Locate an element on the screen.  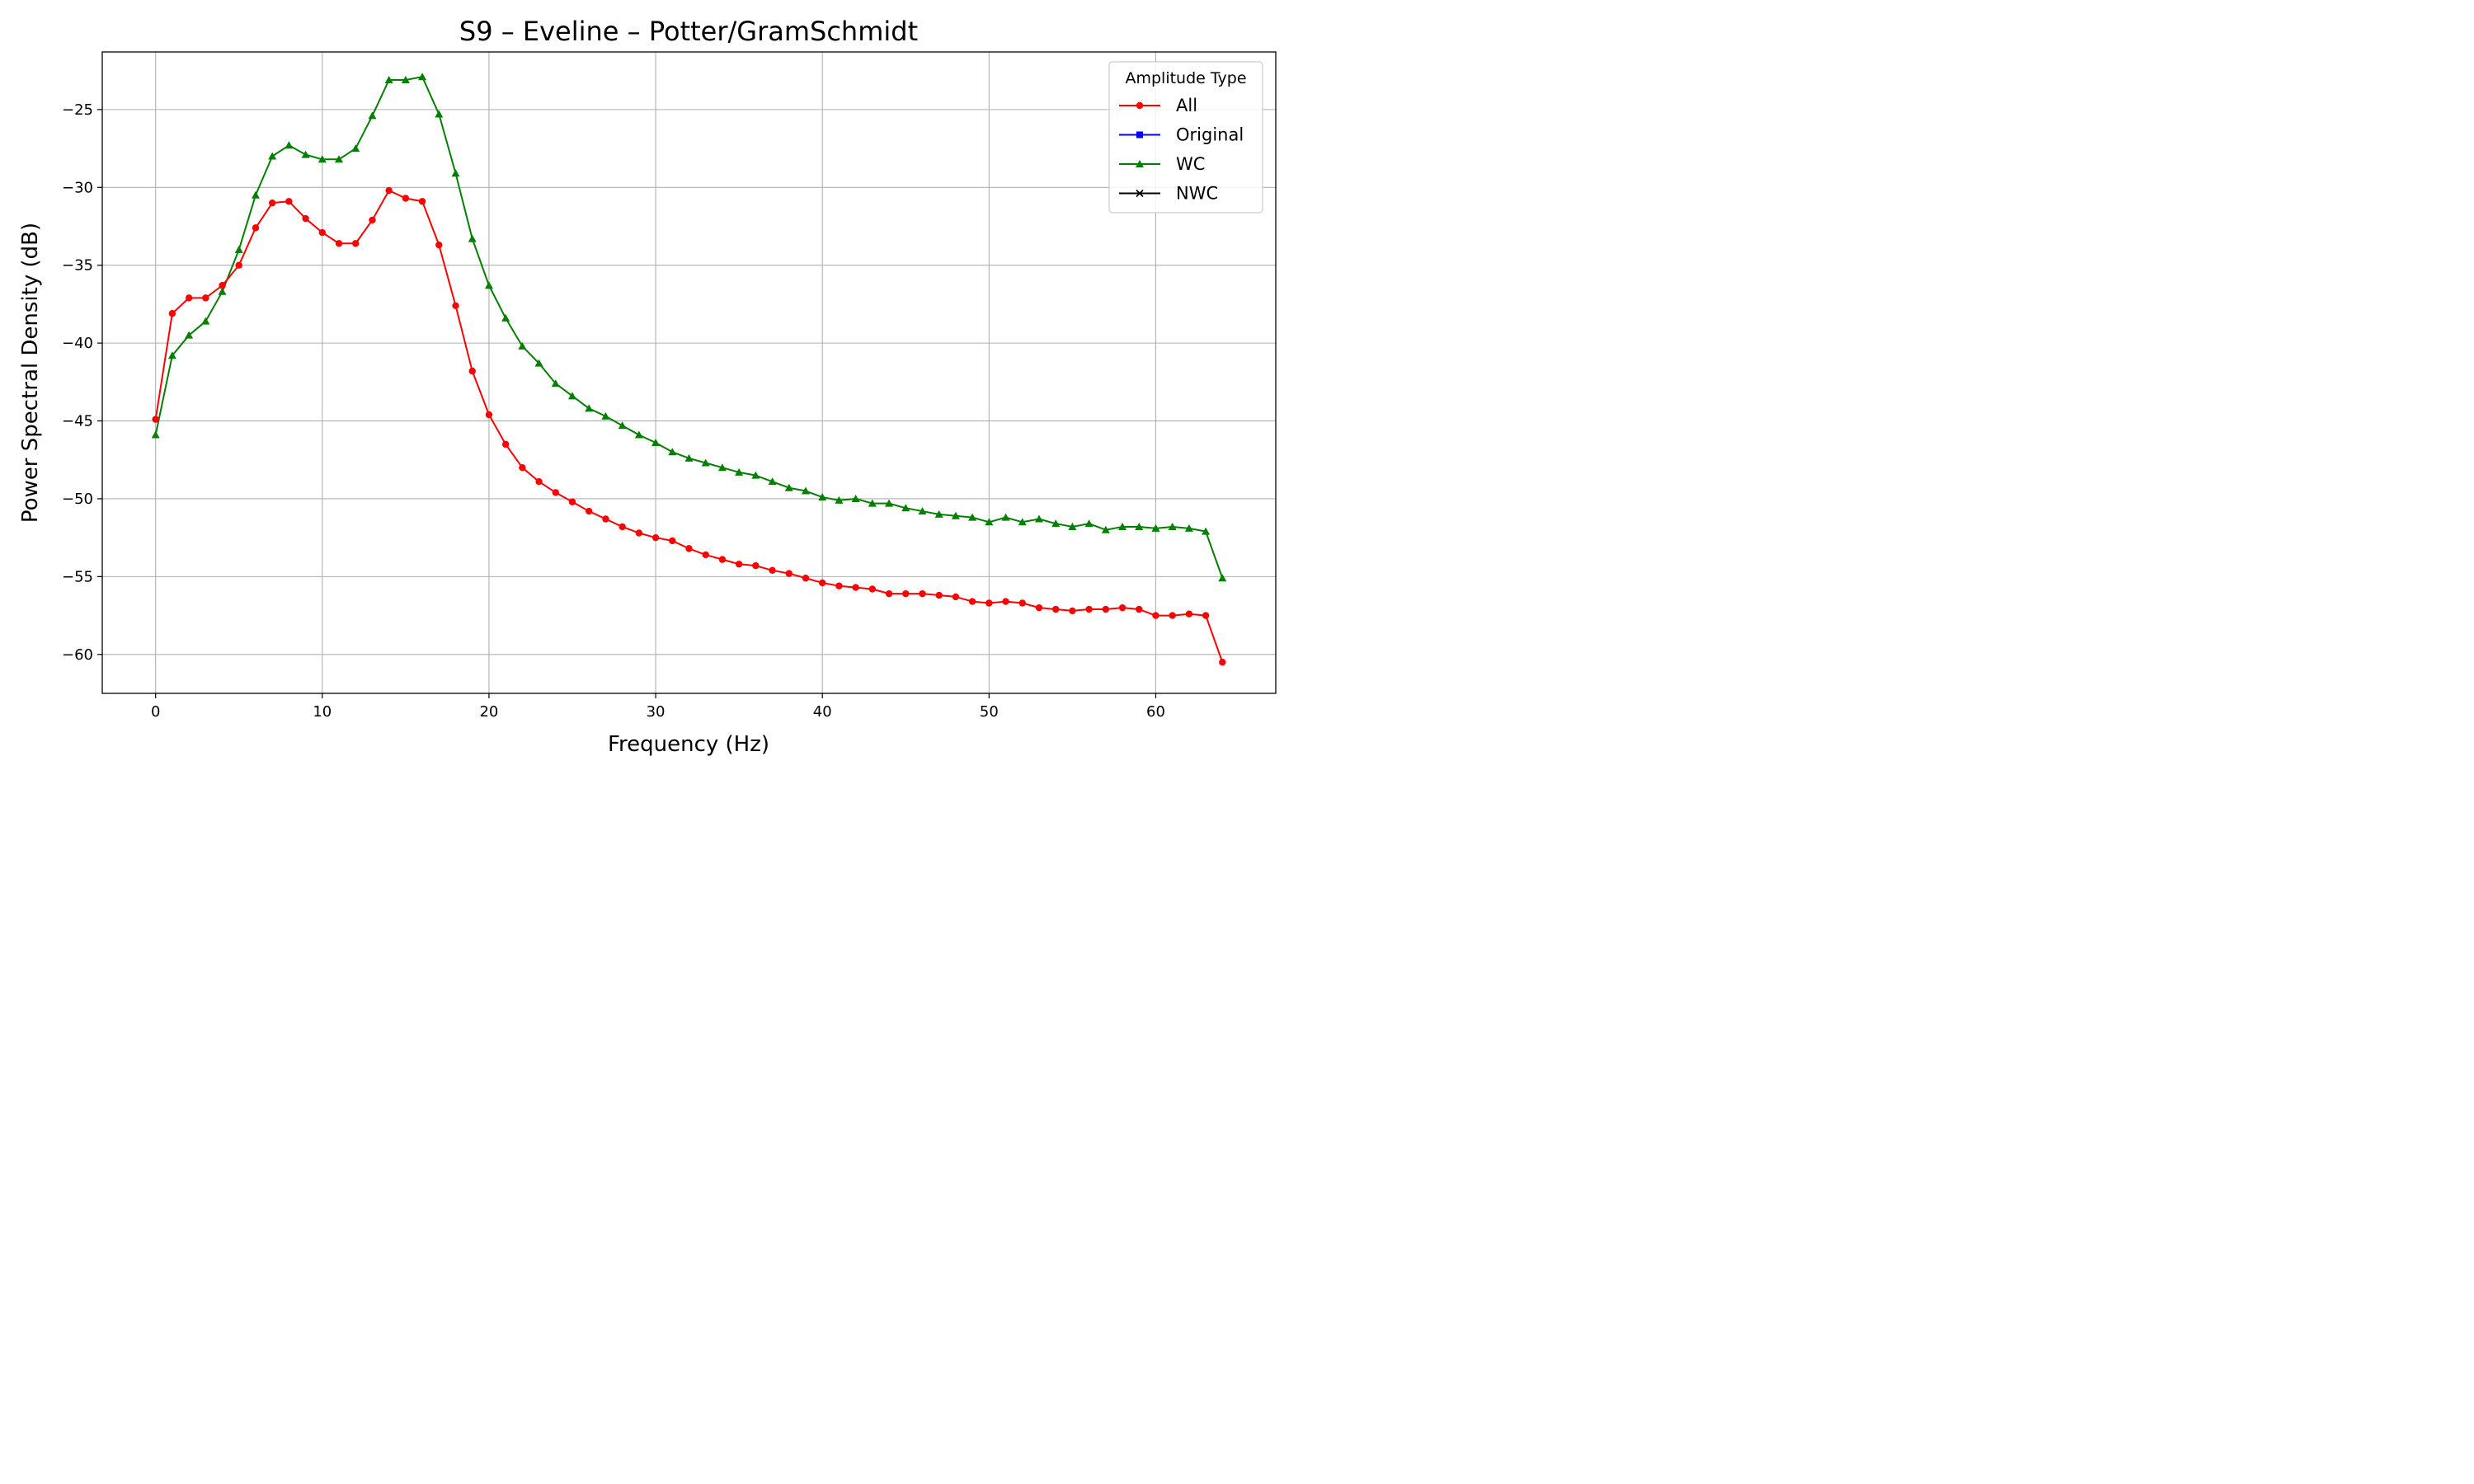
y-tick-label: −50 is located at coordinates (77, 500).